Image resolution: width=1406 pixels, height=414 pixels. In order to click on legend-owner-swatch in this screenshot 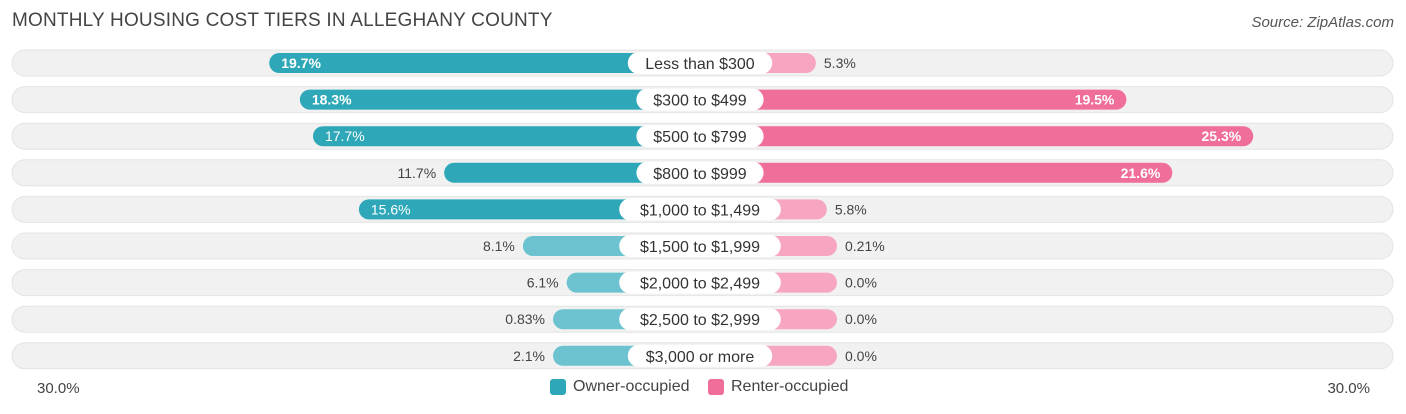, I will do `click(558, 387)`.